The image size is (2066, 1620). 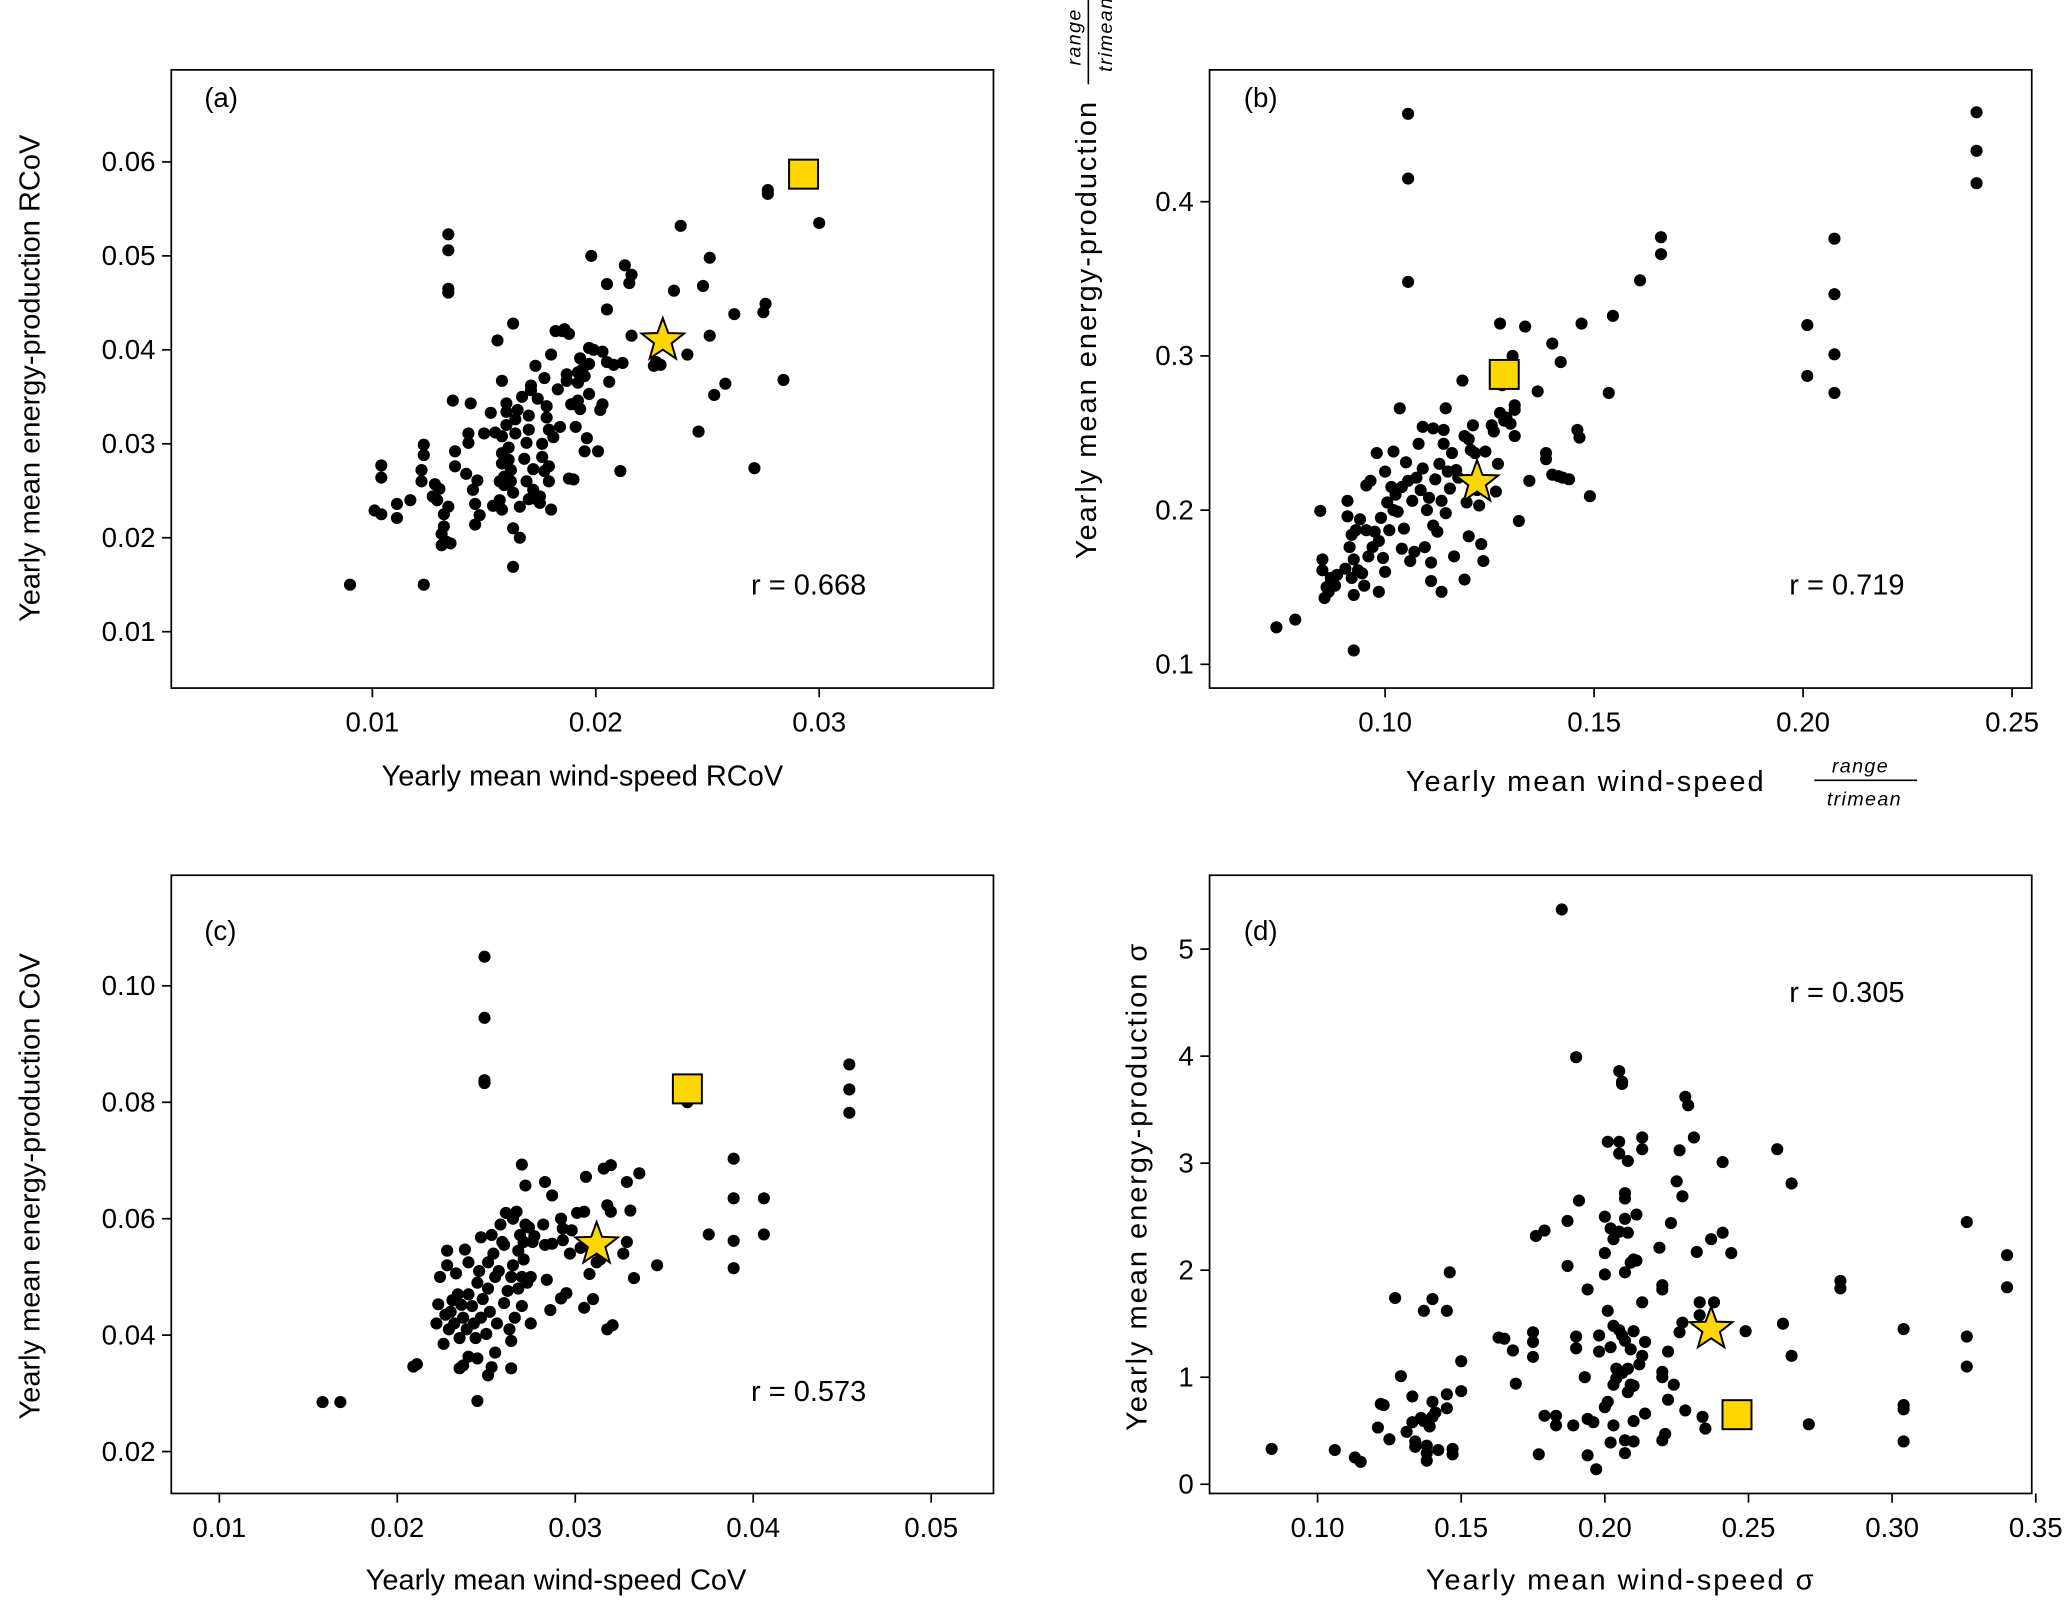 What do you see at coordinates (1846, 993) in the screenshot?
I see `correlation-label: r = 0.305` at bounding box center [1846, 993].